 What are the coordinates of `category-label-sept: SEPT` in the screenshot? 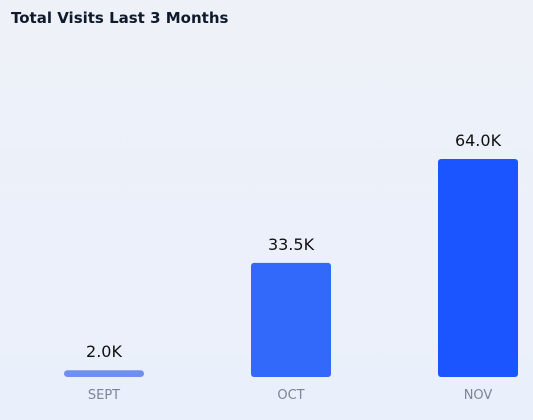 It's located at (104, 395).